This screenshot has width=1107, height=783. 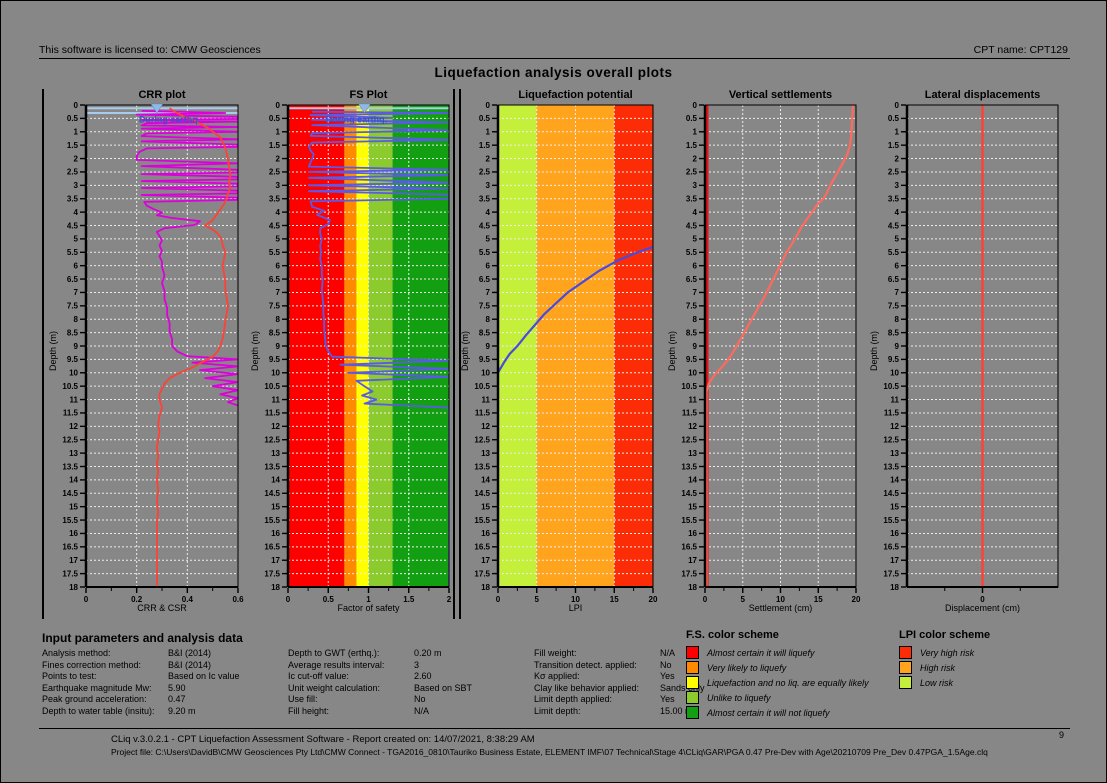 What do you see at coordinates (334, 653) in the screenshot?
I see `parameter-label: Depth to GWT (erthq.):` at bounding box center [334, 653].